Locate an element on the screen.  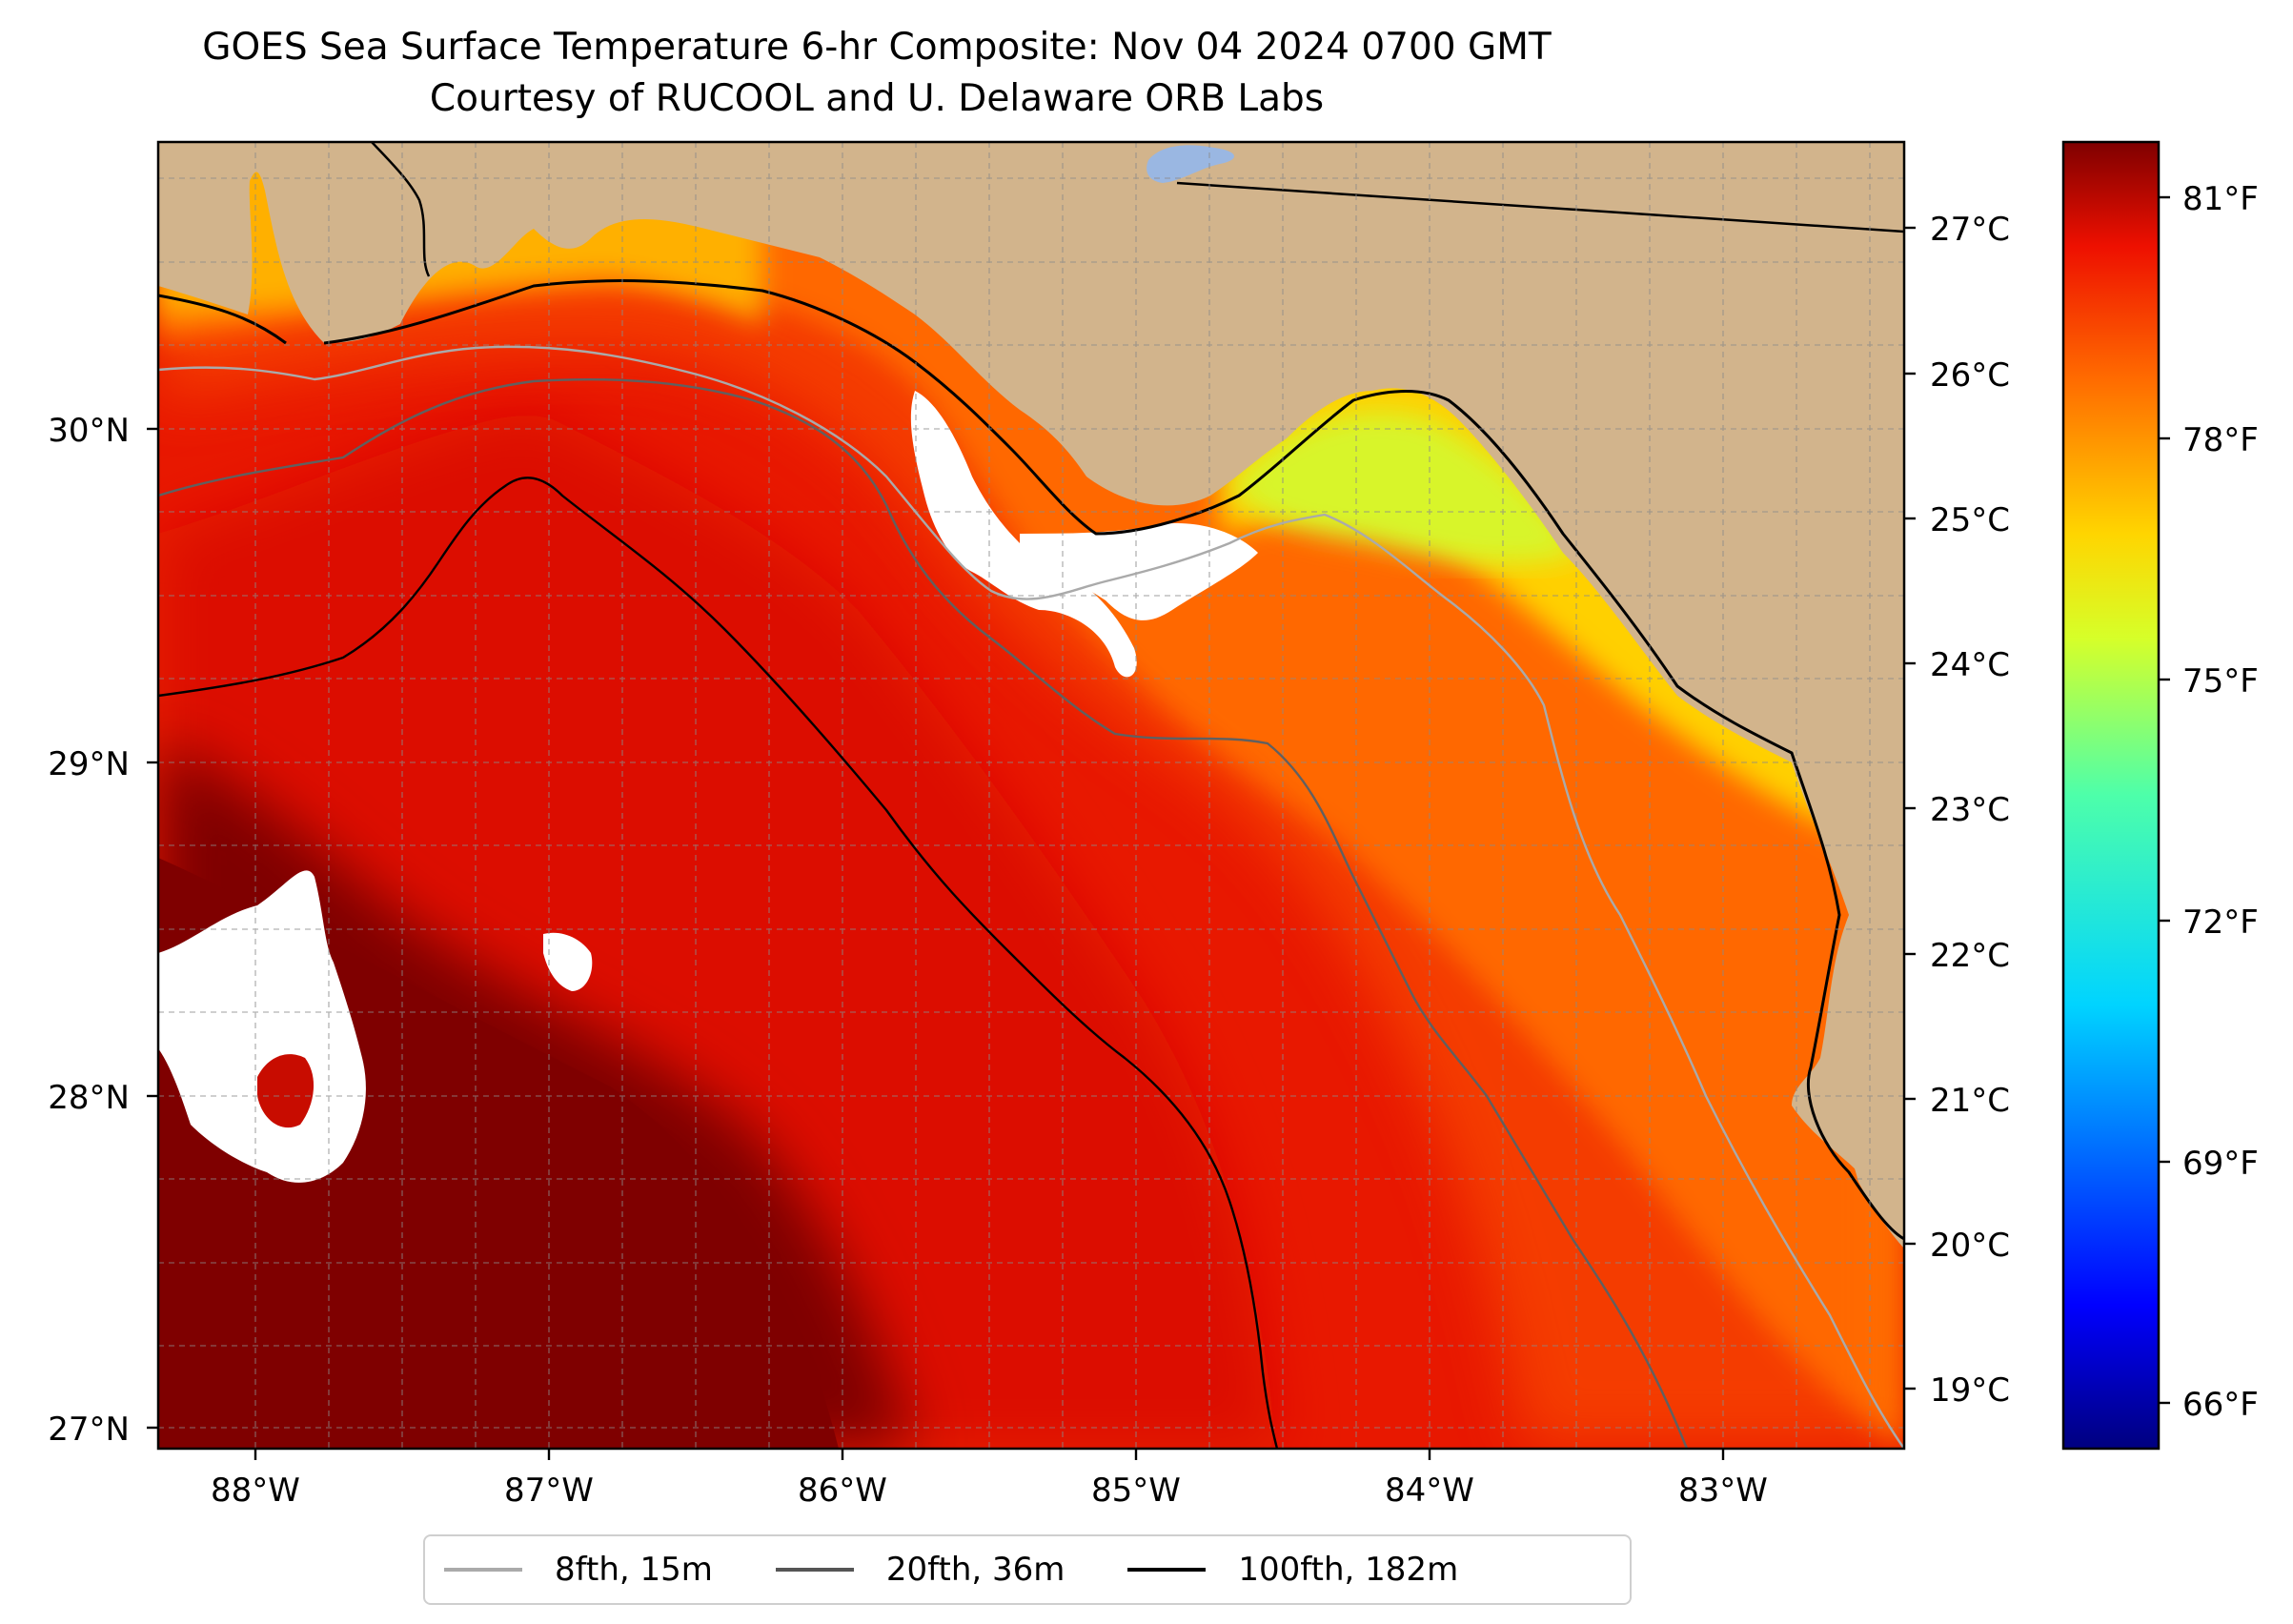
legend-item-8fth: 8fth, 15m is located at coordinates (579, 1570).